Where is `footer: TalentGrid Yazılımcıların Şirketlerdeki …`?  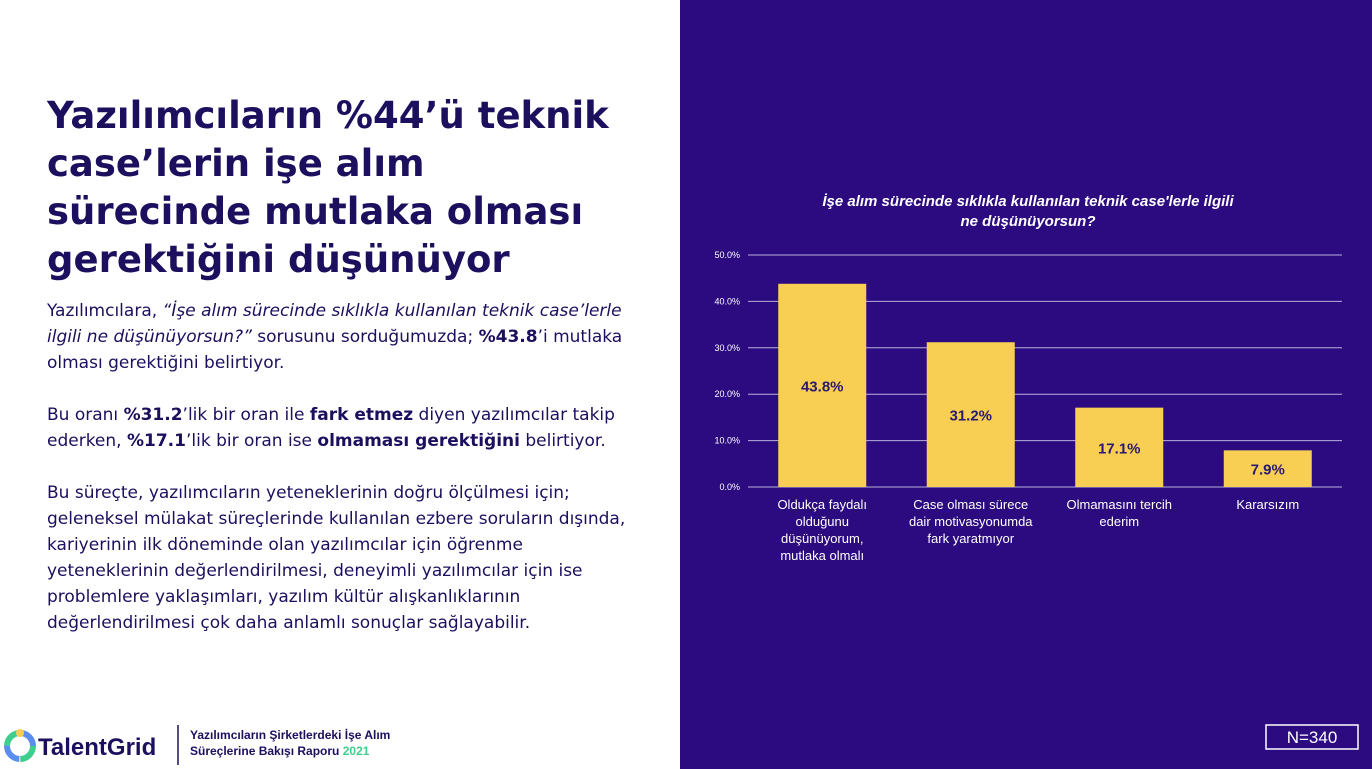 footer: TalentGrid Yazılımcıların Şirketlerdeki … is located at coordinates (217, 745).